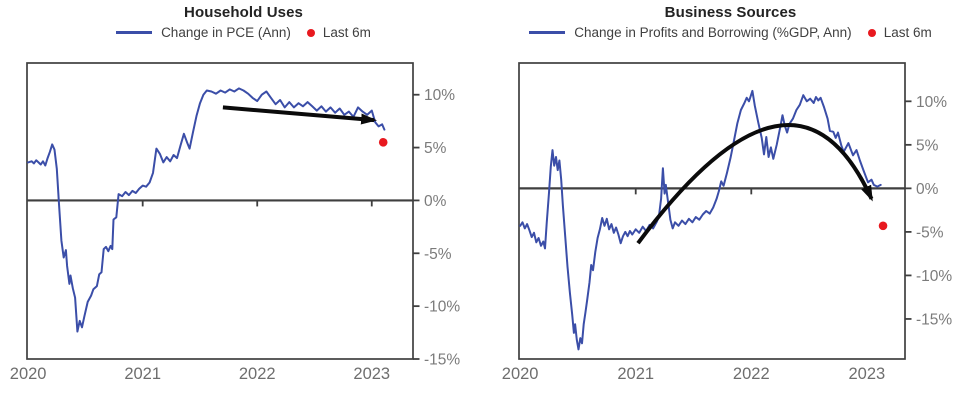  I want to click on legend-line-label: Change in PCE (Ann), so click(226, 32).